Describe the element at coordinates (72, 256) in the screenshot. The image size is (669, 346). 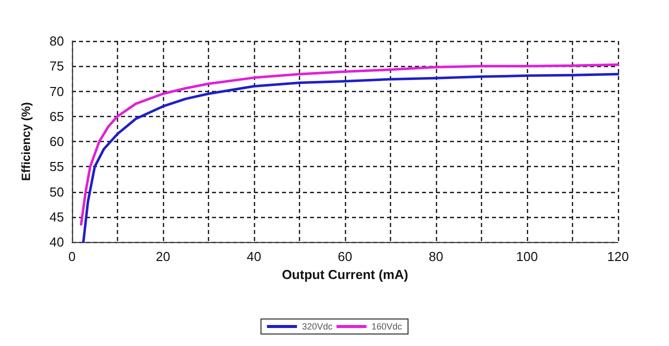
I see `x-tick-label: 0` at that location.